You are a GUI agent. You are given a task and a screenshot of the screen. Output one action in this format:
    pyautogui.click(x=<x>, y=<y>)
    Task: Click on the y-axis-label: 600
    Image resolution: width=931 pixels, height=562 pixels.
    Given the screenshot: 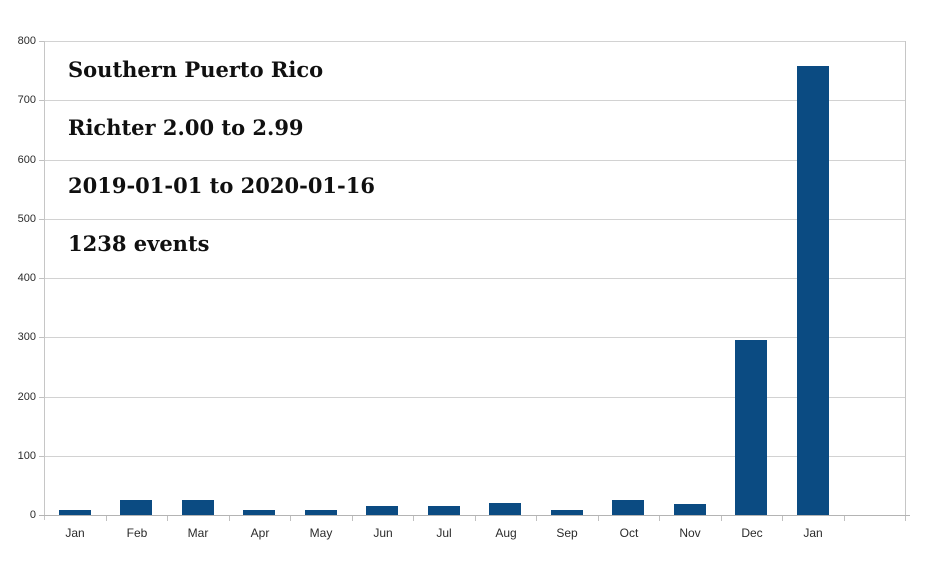 What is the action you would take?
    pyautogui.click(x=26, y=160)
    